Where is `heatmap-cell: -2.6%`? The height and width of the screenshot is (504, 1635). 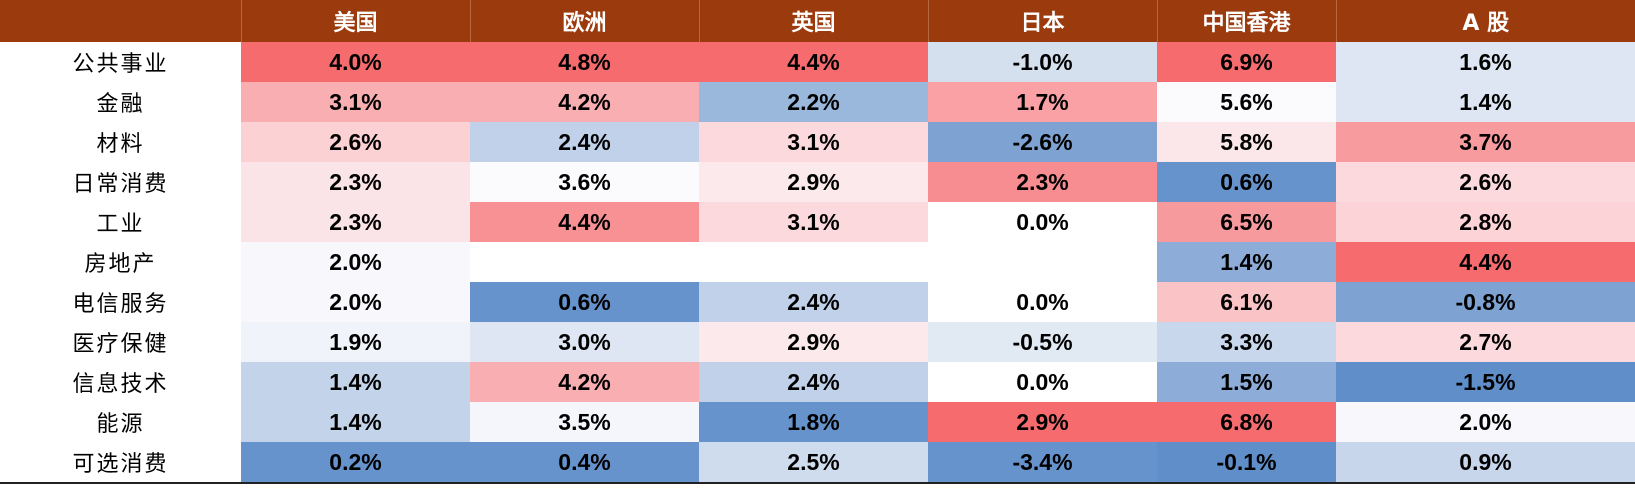
heatmap-cell: -2.6% is located at coordinates (1042, 142).